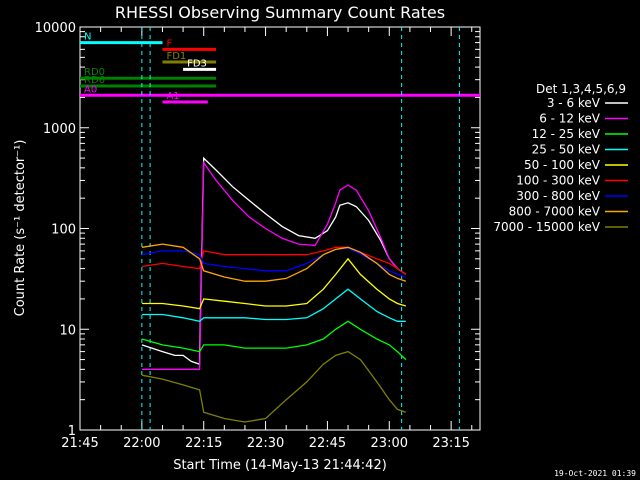 Image resolution: width=640 pixels, height=480 pixels. I want to click on footer-timestamp: 19-Oct-2021 01:39, so click(595, 473).